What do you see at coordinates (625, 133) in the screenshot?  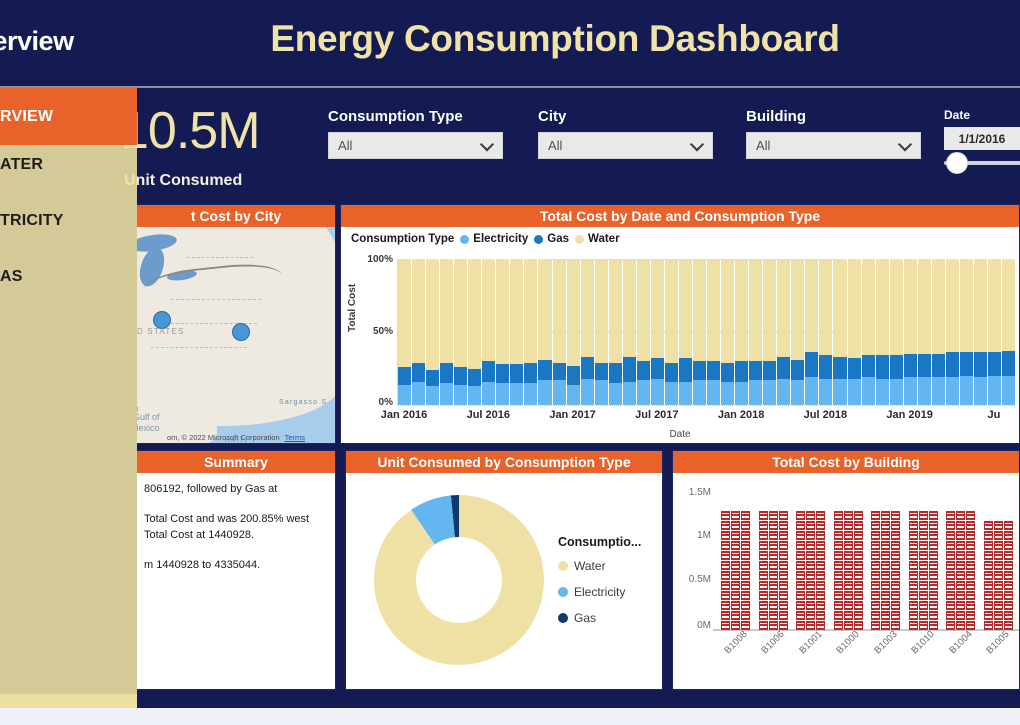 I see `slicer-city: City All` at bounding box center [625, 133].